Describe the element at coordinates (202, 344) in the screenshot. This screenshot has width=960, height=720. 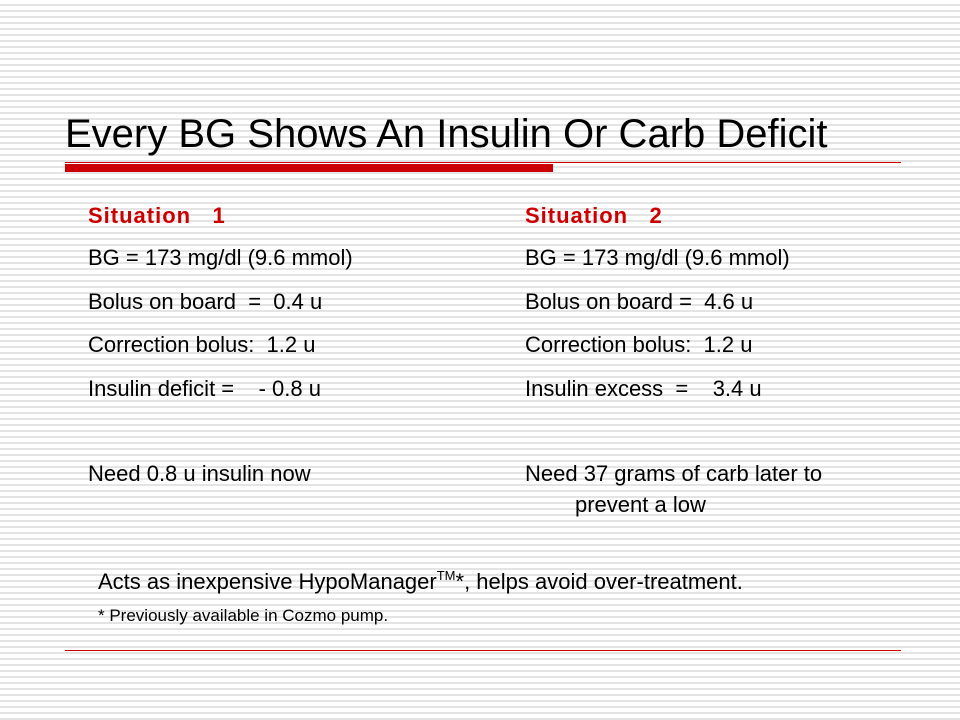
I see `situation-1-correction: Correction bolus: 1.2 u` at that location.